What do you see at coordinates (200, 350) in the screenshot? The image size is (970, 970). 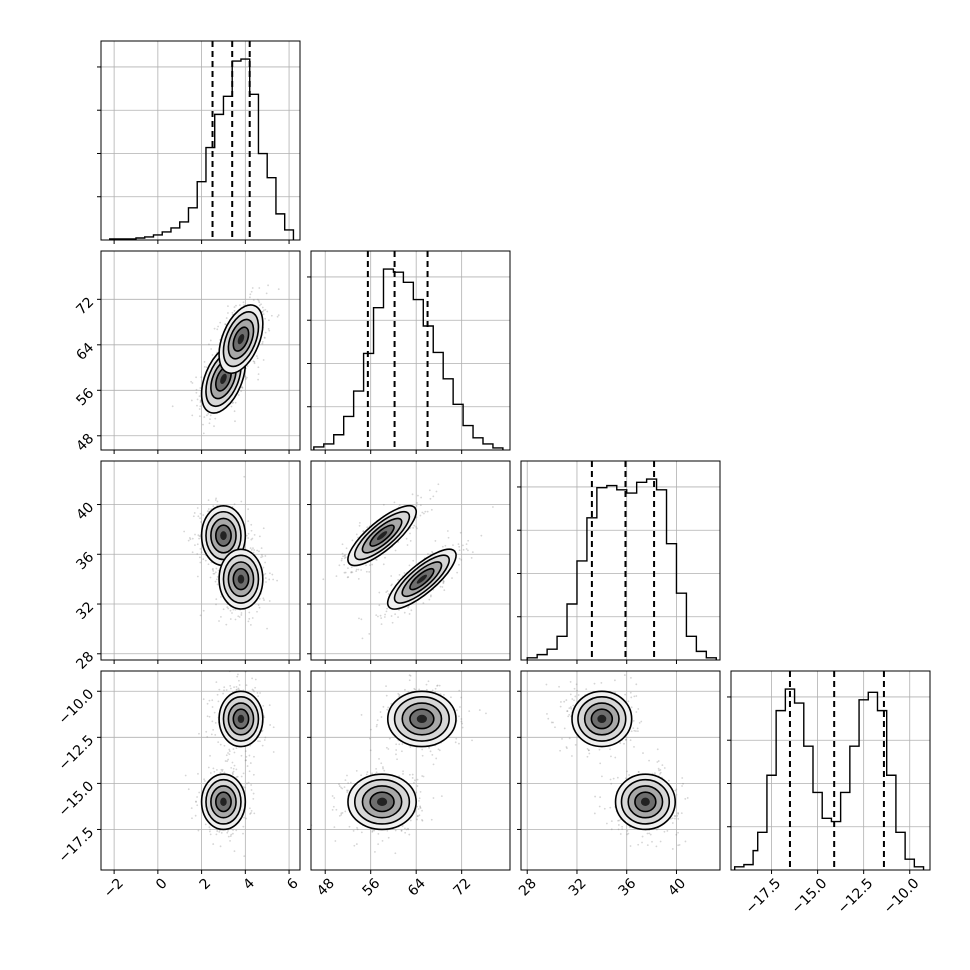 I see `panel-frame` at bounding box center [200, 350].